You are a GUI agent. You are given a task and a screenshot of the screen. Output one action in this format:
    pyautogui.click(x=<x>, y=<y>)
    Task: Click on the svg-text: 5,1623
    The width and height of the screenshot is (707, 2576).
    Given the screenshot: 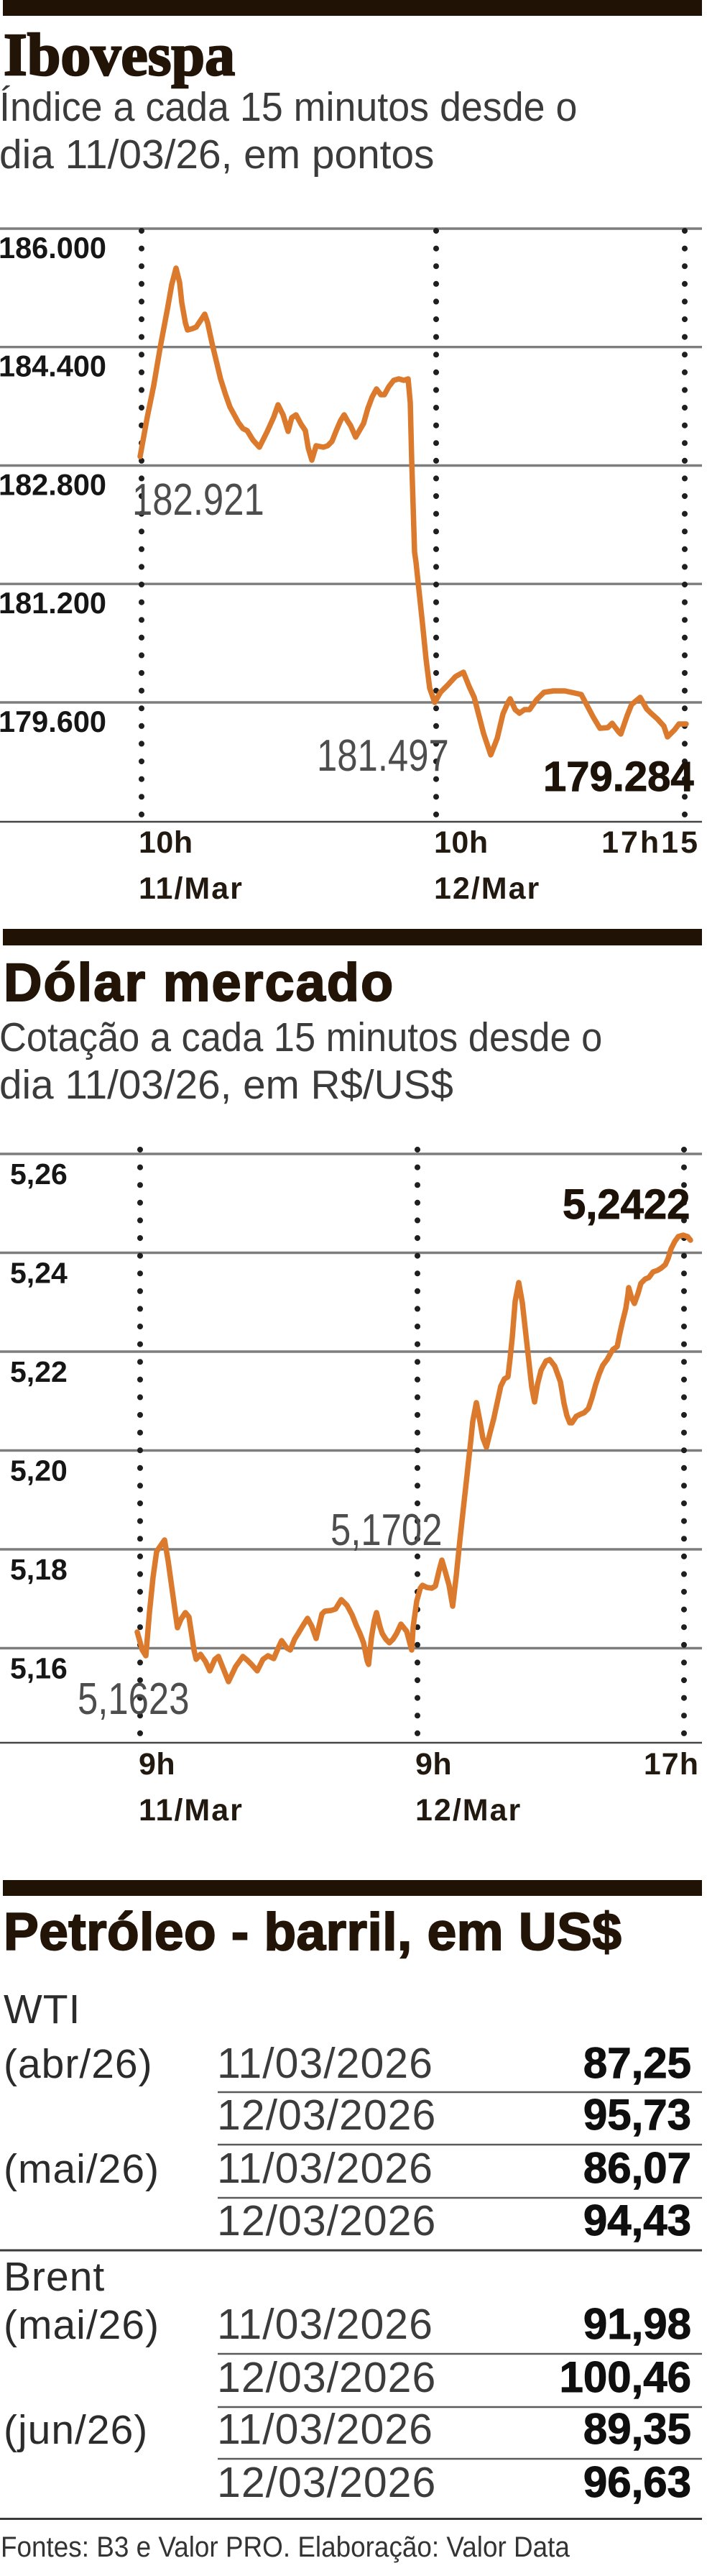 What is the action you would take?
    pyautogui.click(x=133, y=1699)
    